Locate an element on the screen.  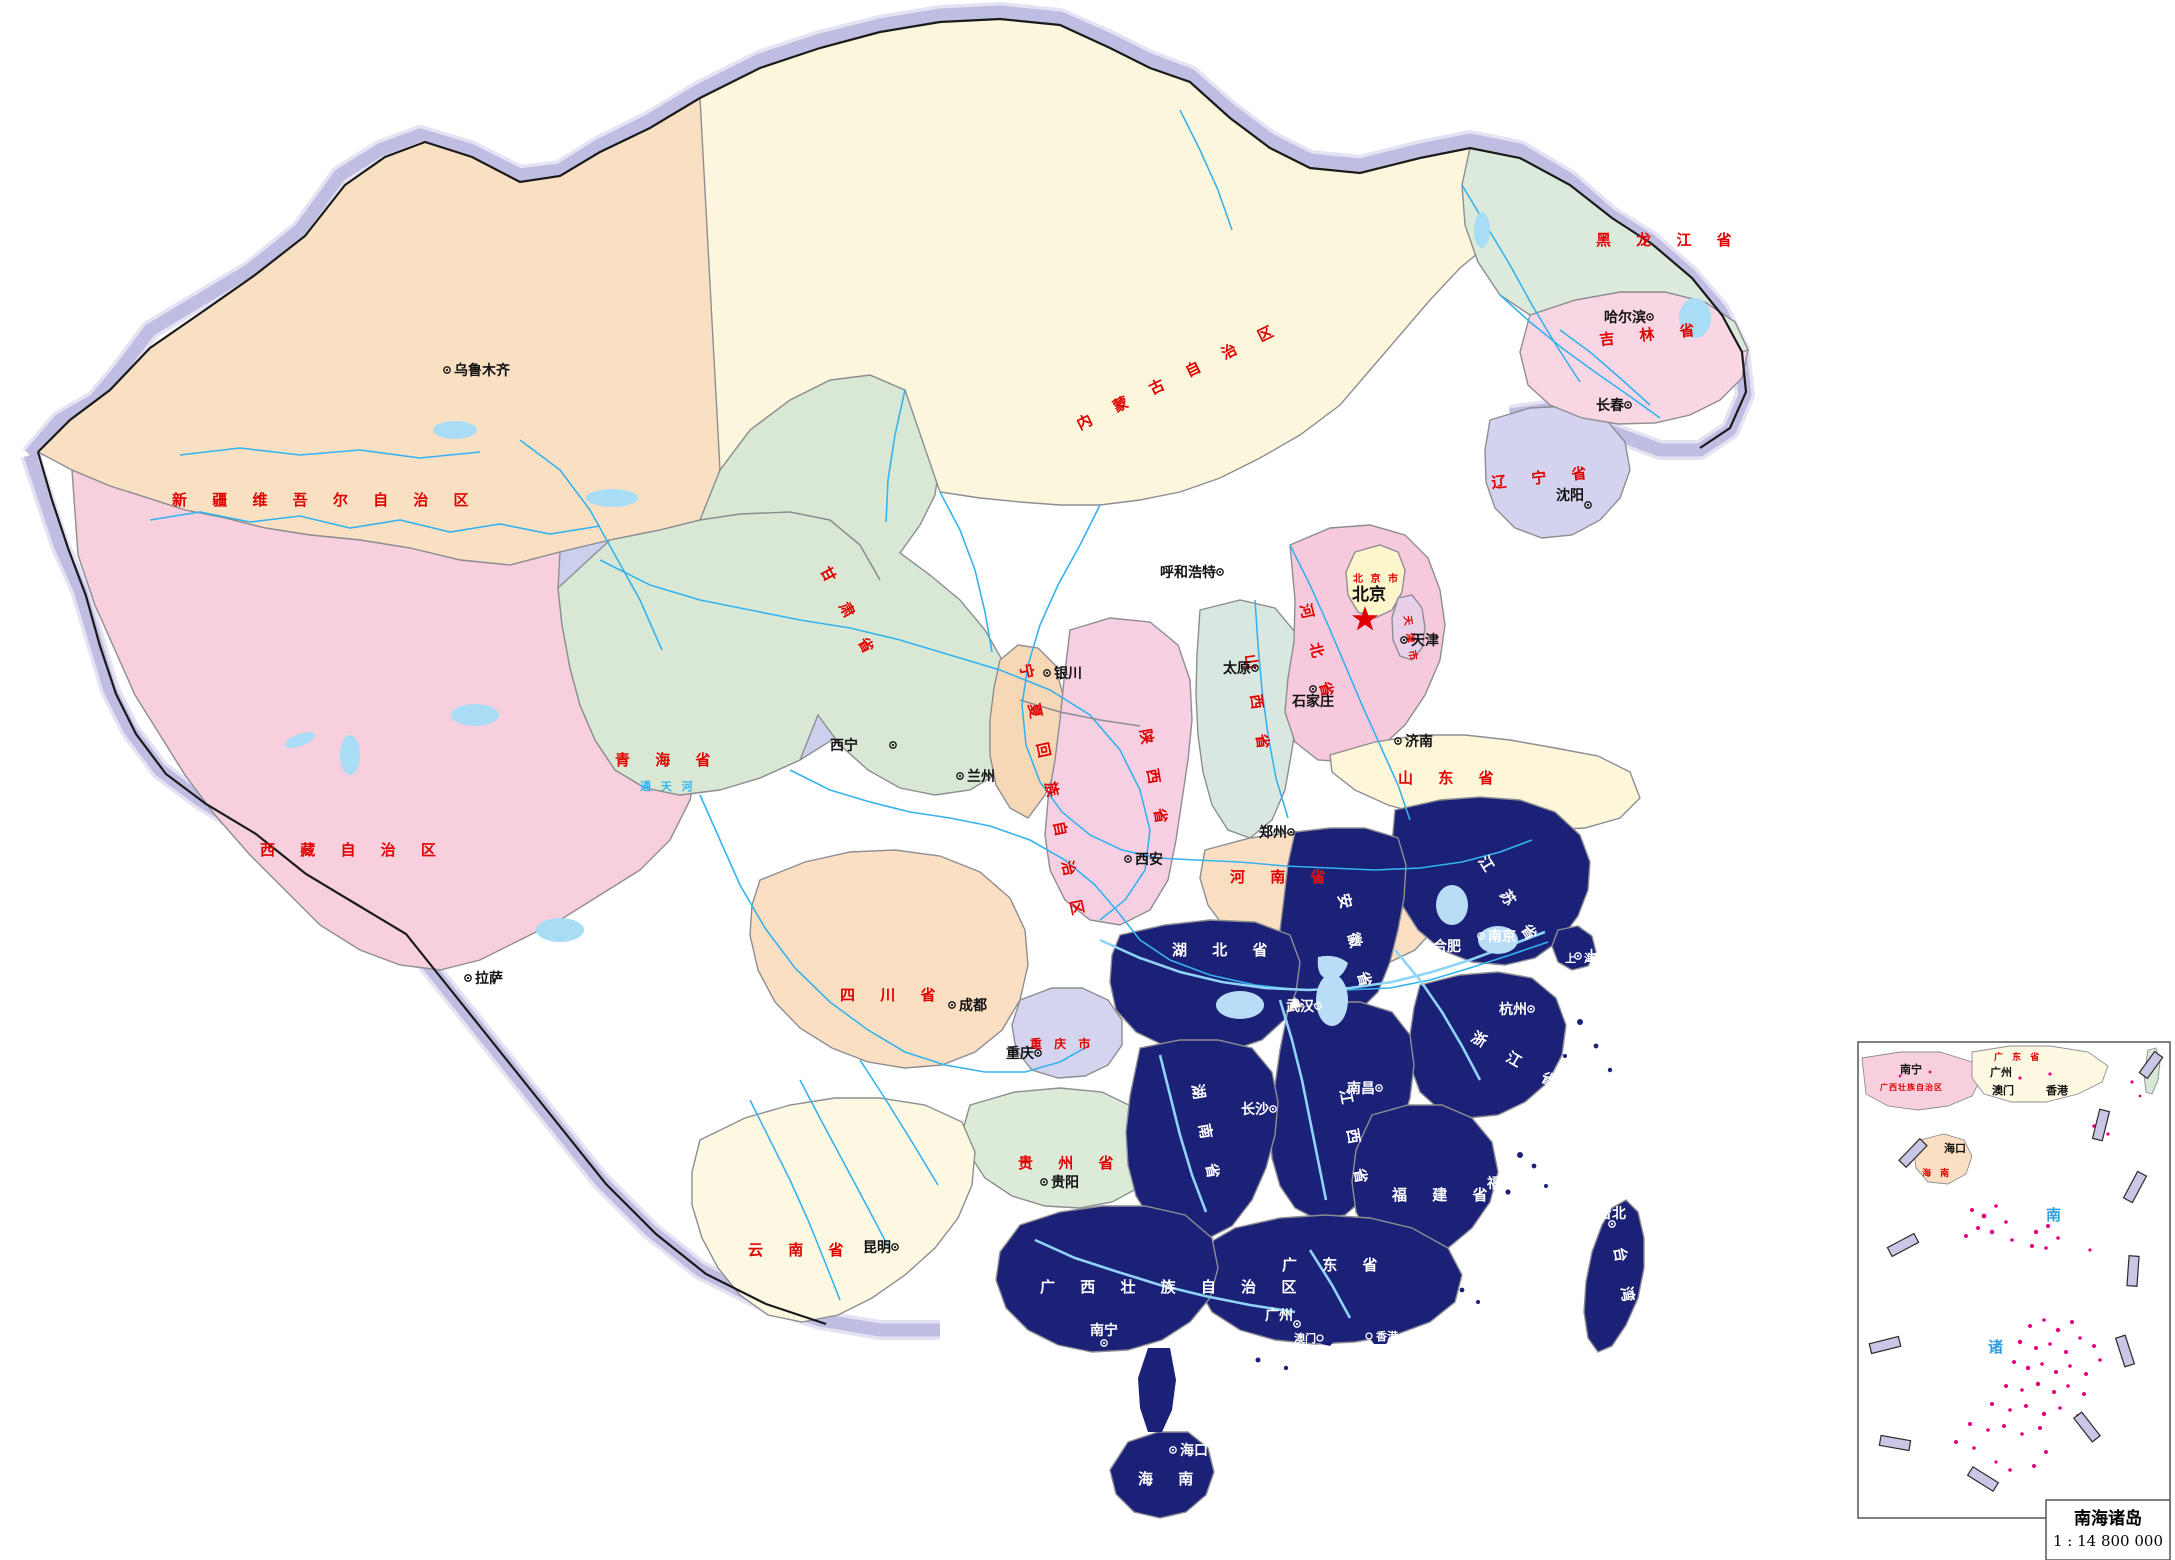
city-lanzhou: 兰州 is located at coordinates (975, 776).